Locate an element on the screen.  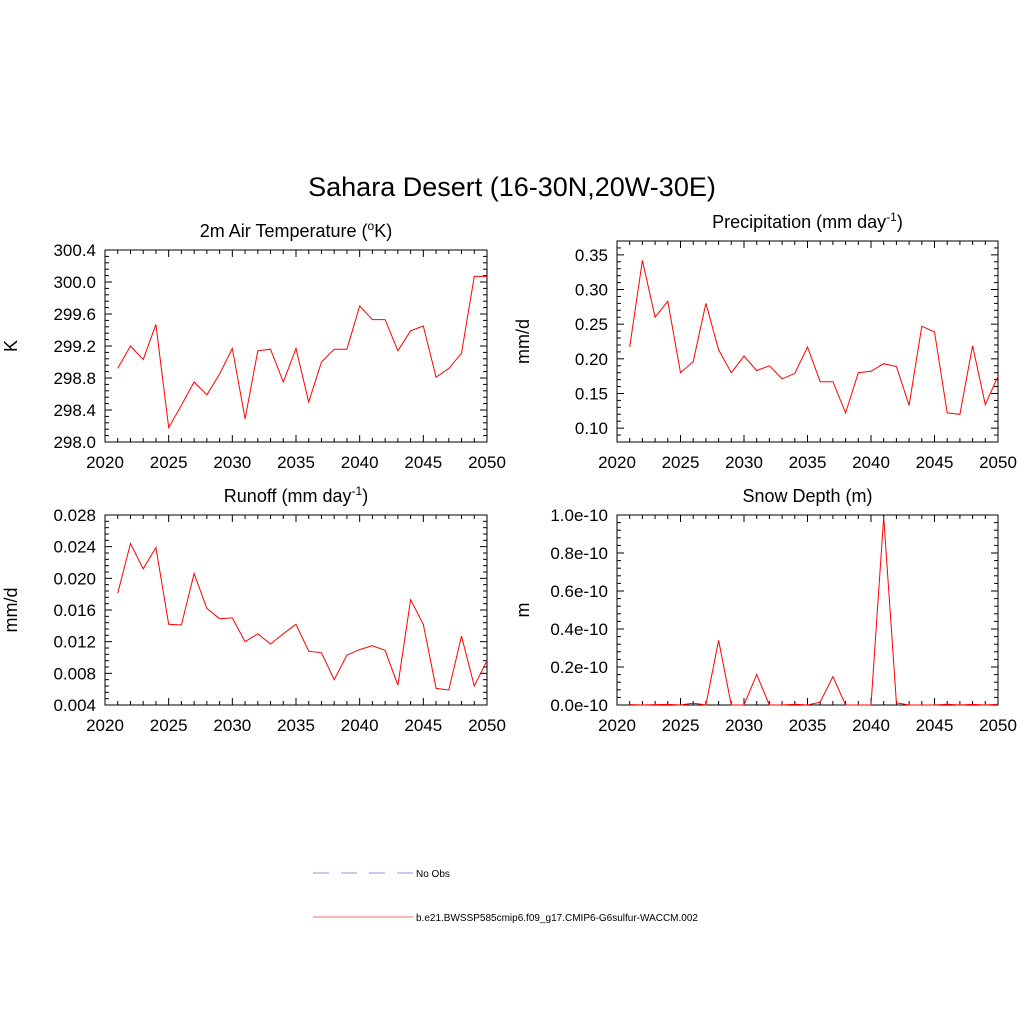
y-tick-label: 1.0e-10 is located at coordinates (579, 515).